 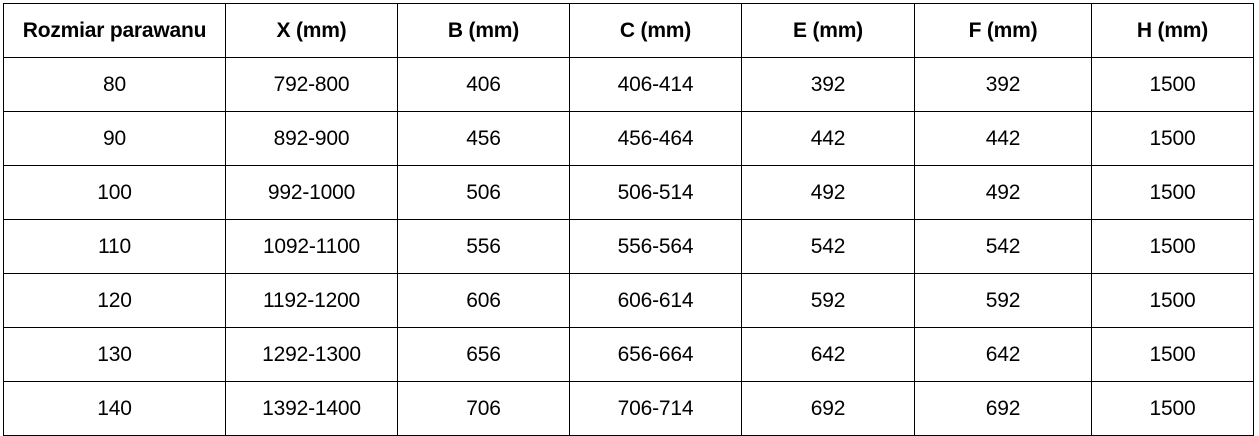 What do you see at coordinates (655, 192) in the screenshot?
I see `cell-c: 506-514` at bounding box center [655, 192].